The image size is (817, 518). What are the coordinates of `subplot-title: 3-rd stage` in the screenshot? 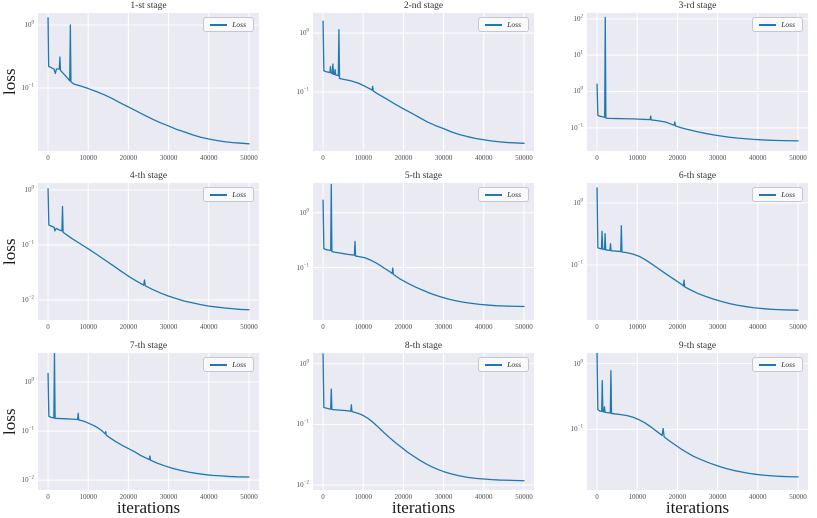 It's located at (697, 6).